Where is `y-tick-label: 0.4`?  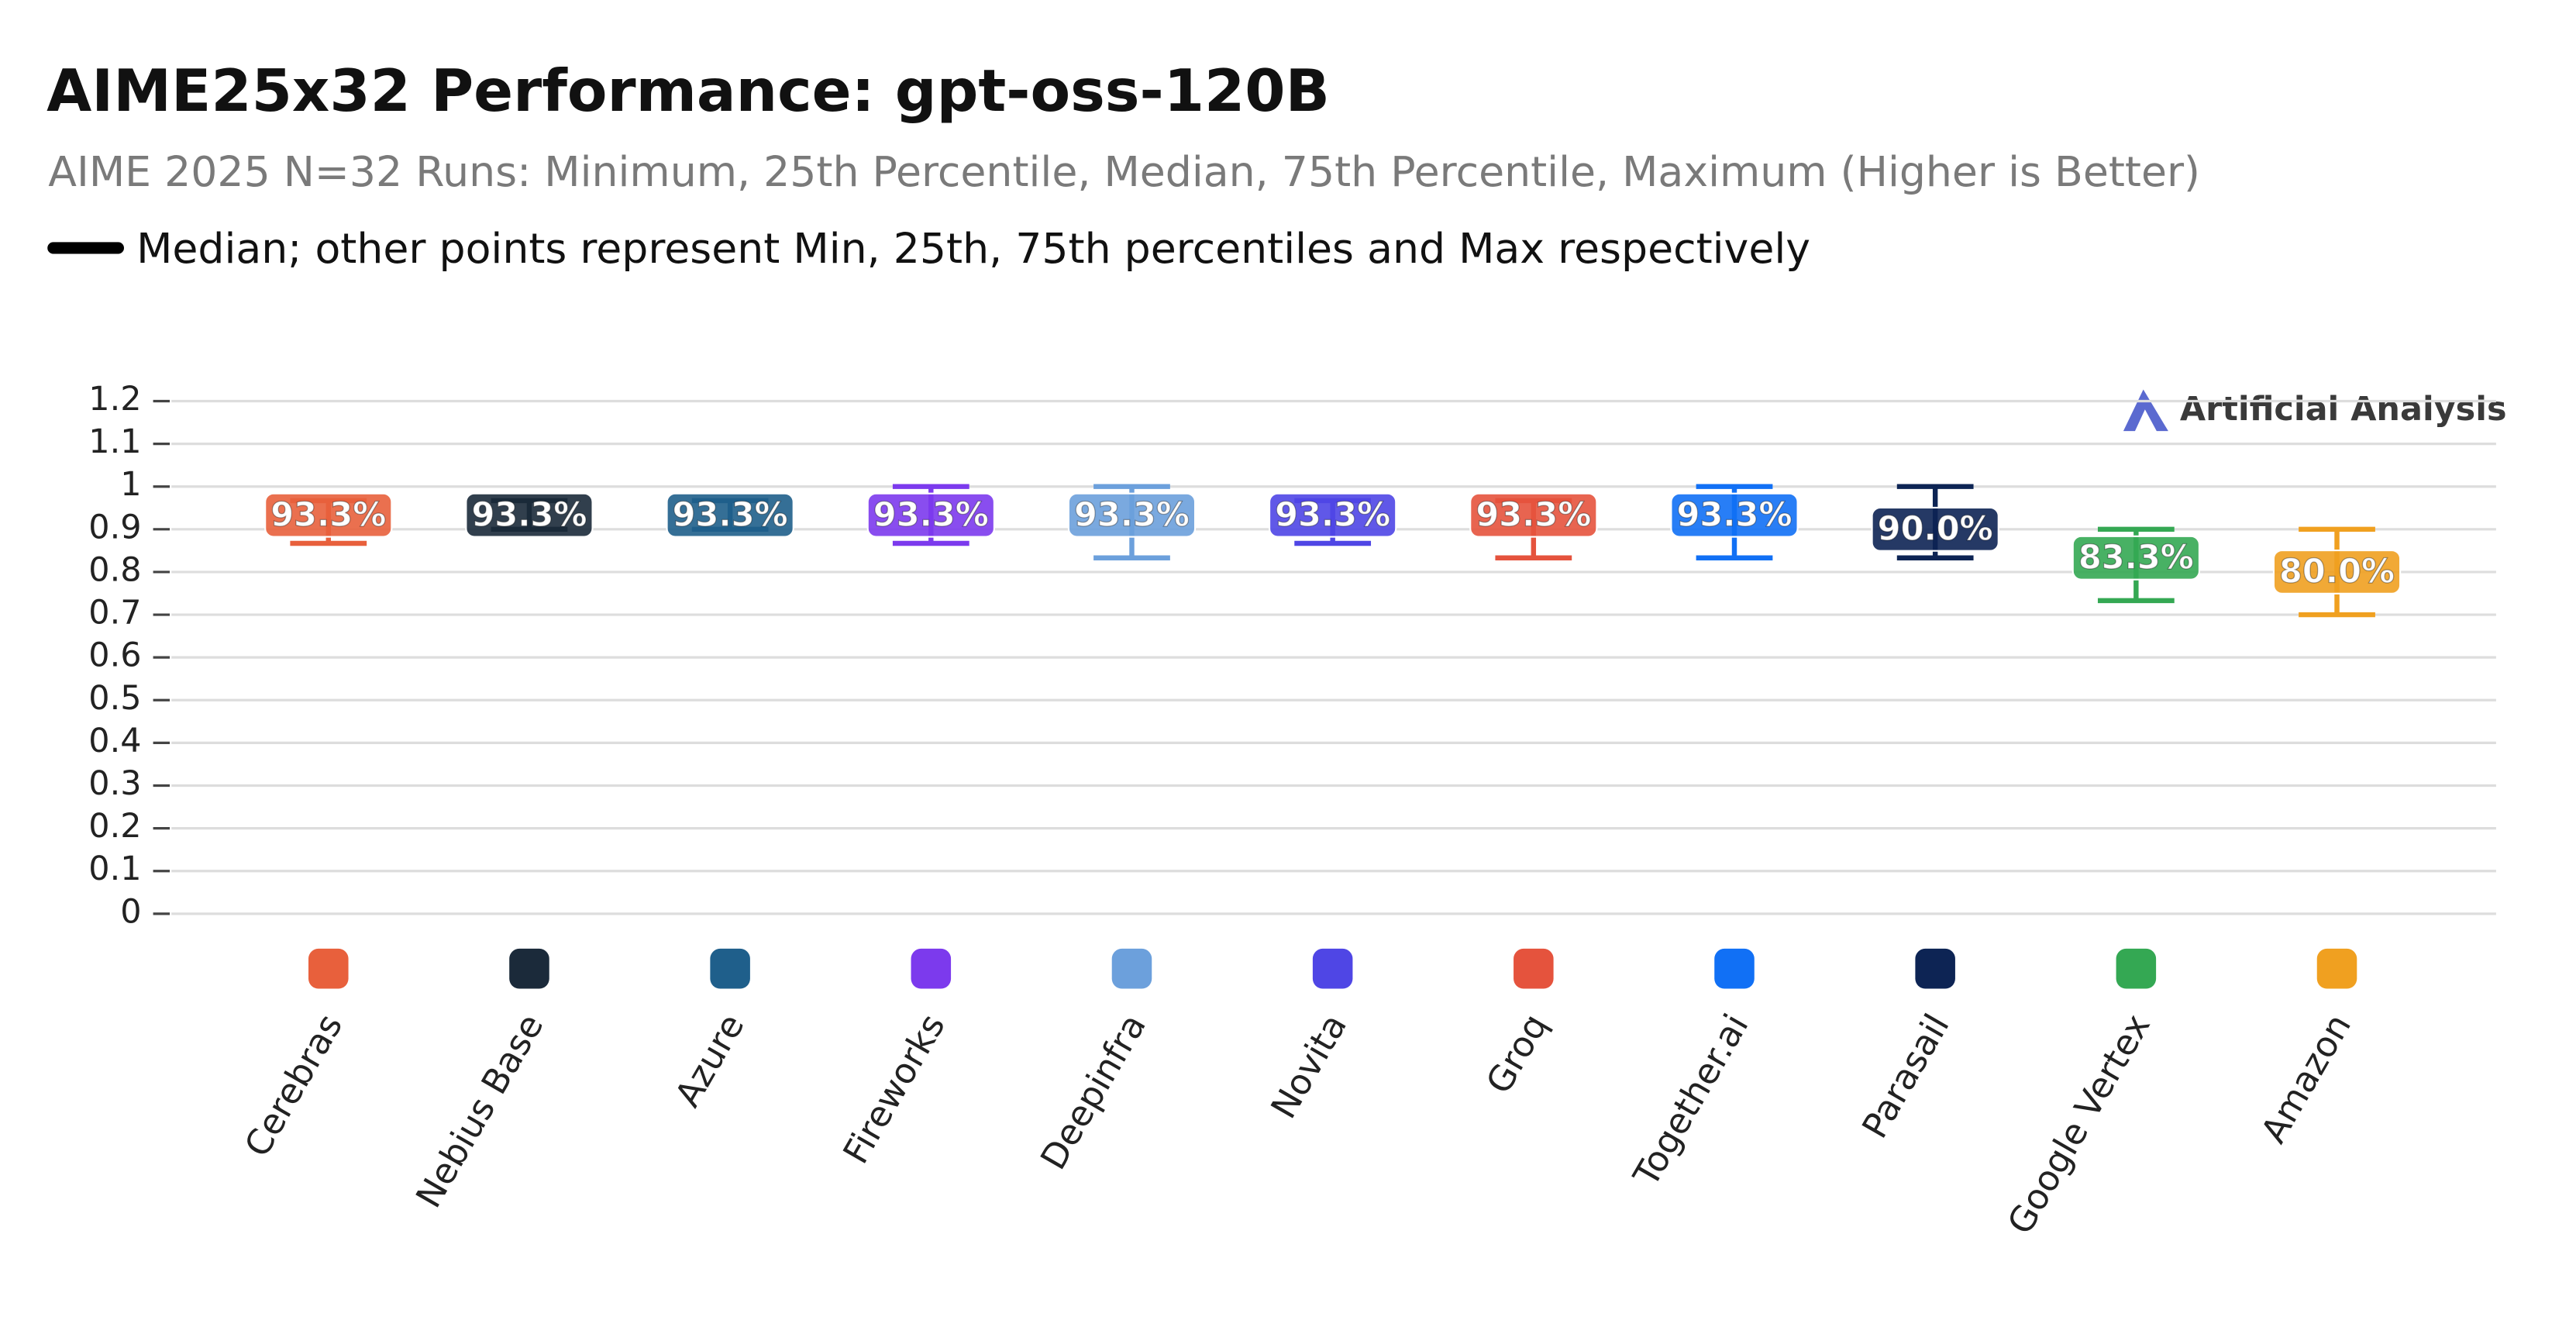 y-tick-label: 0.4 is located at coordinates (114, 741).